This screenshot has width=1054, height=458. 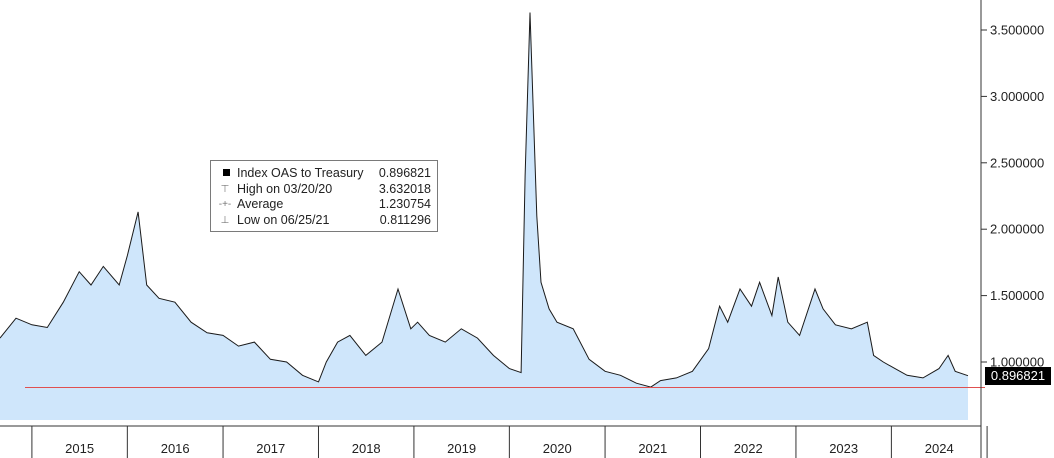 I want to click on y-tick-label: 3.500000, so click(x=1017, y=30).